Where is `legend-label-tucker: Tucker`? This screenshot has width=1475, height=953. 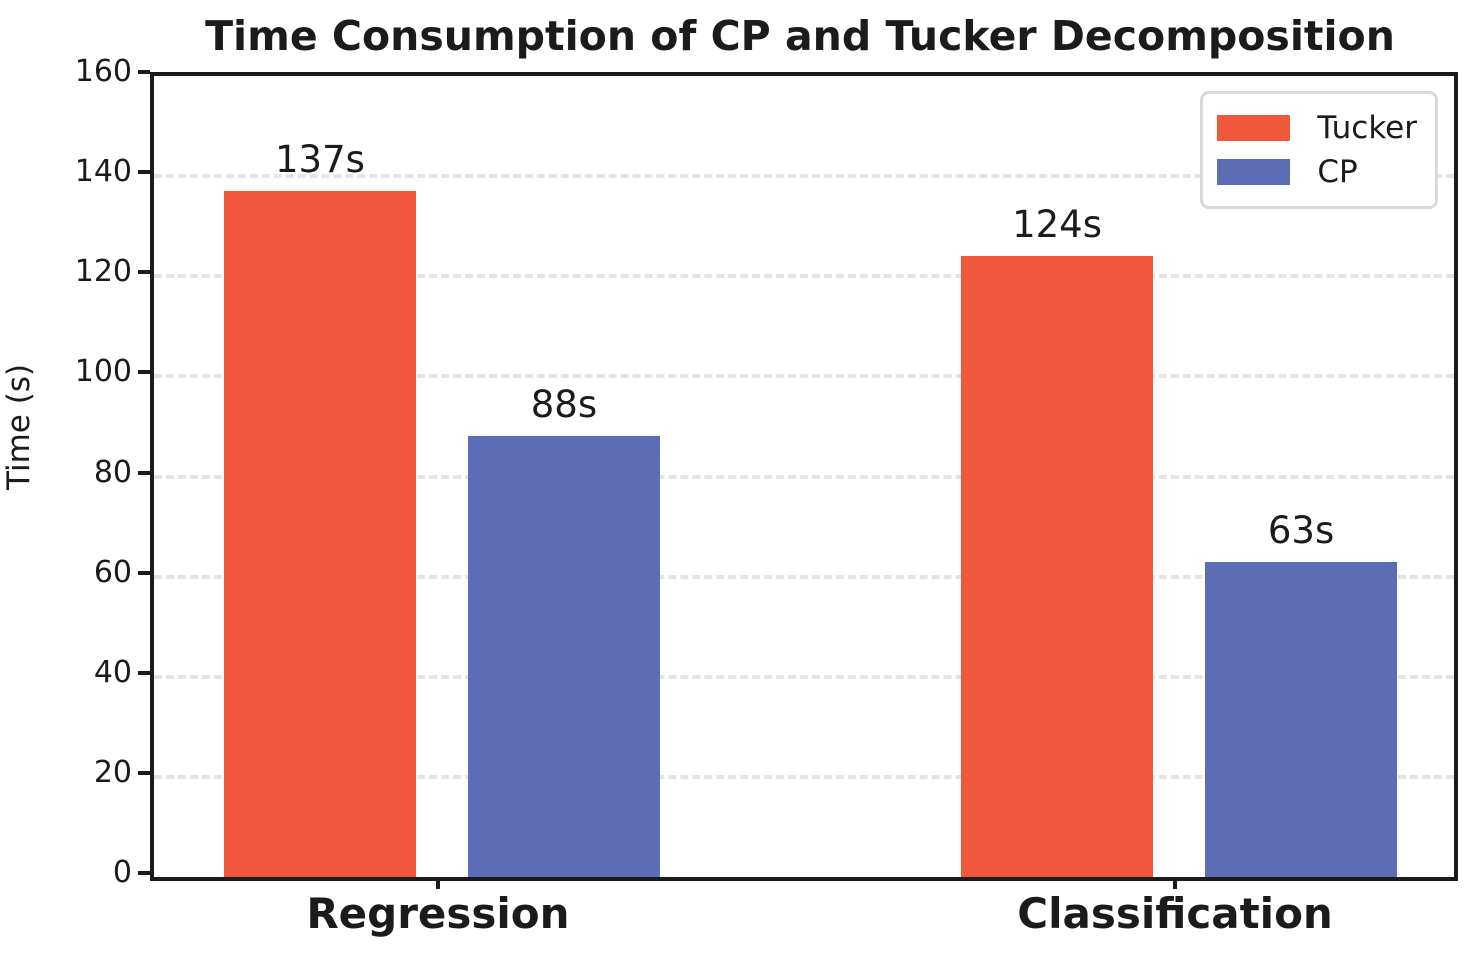 legend-label-tucker: Tucker is located at coordinates (1367, 128).